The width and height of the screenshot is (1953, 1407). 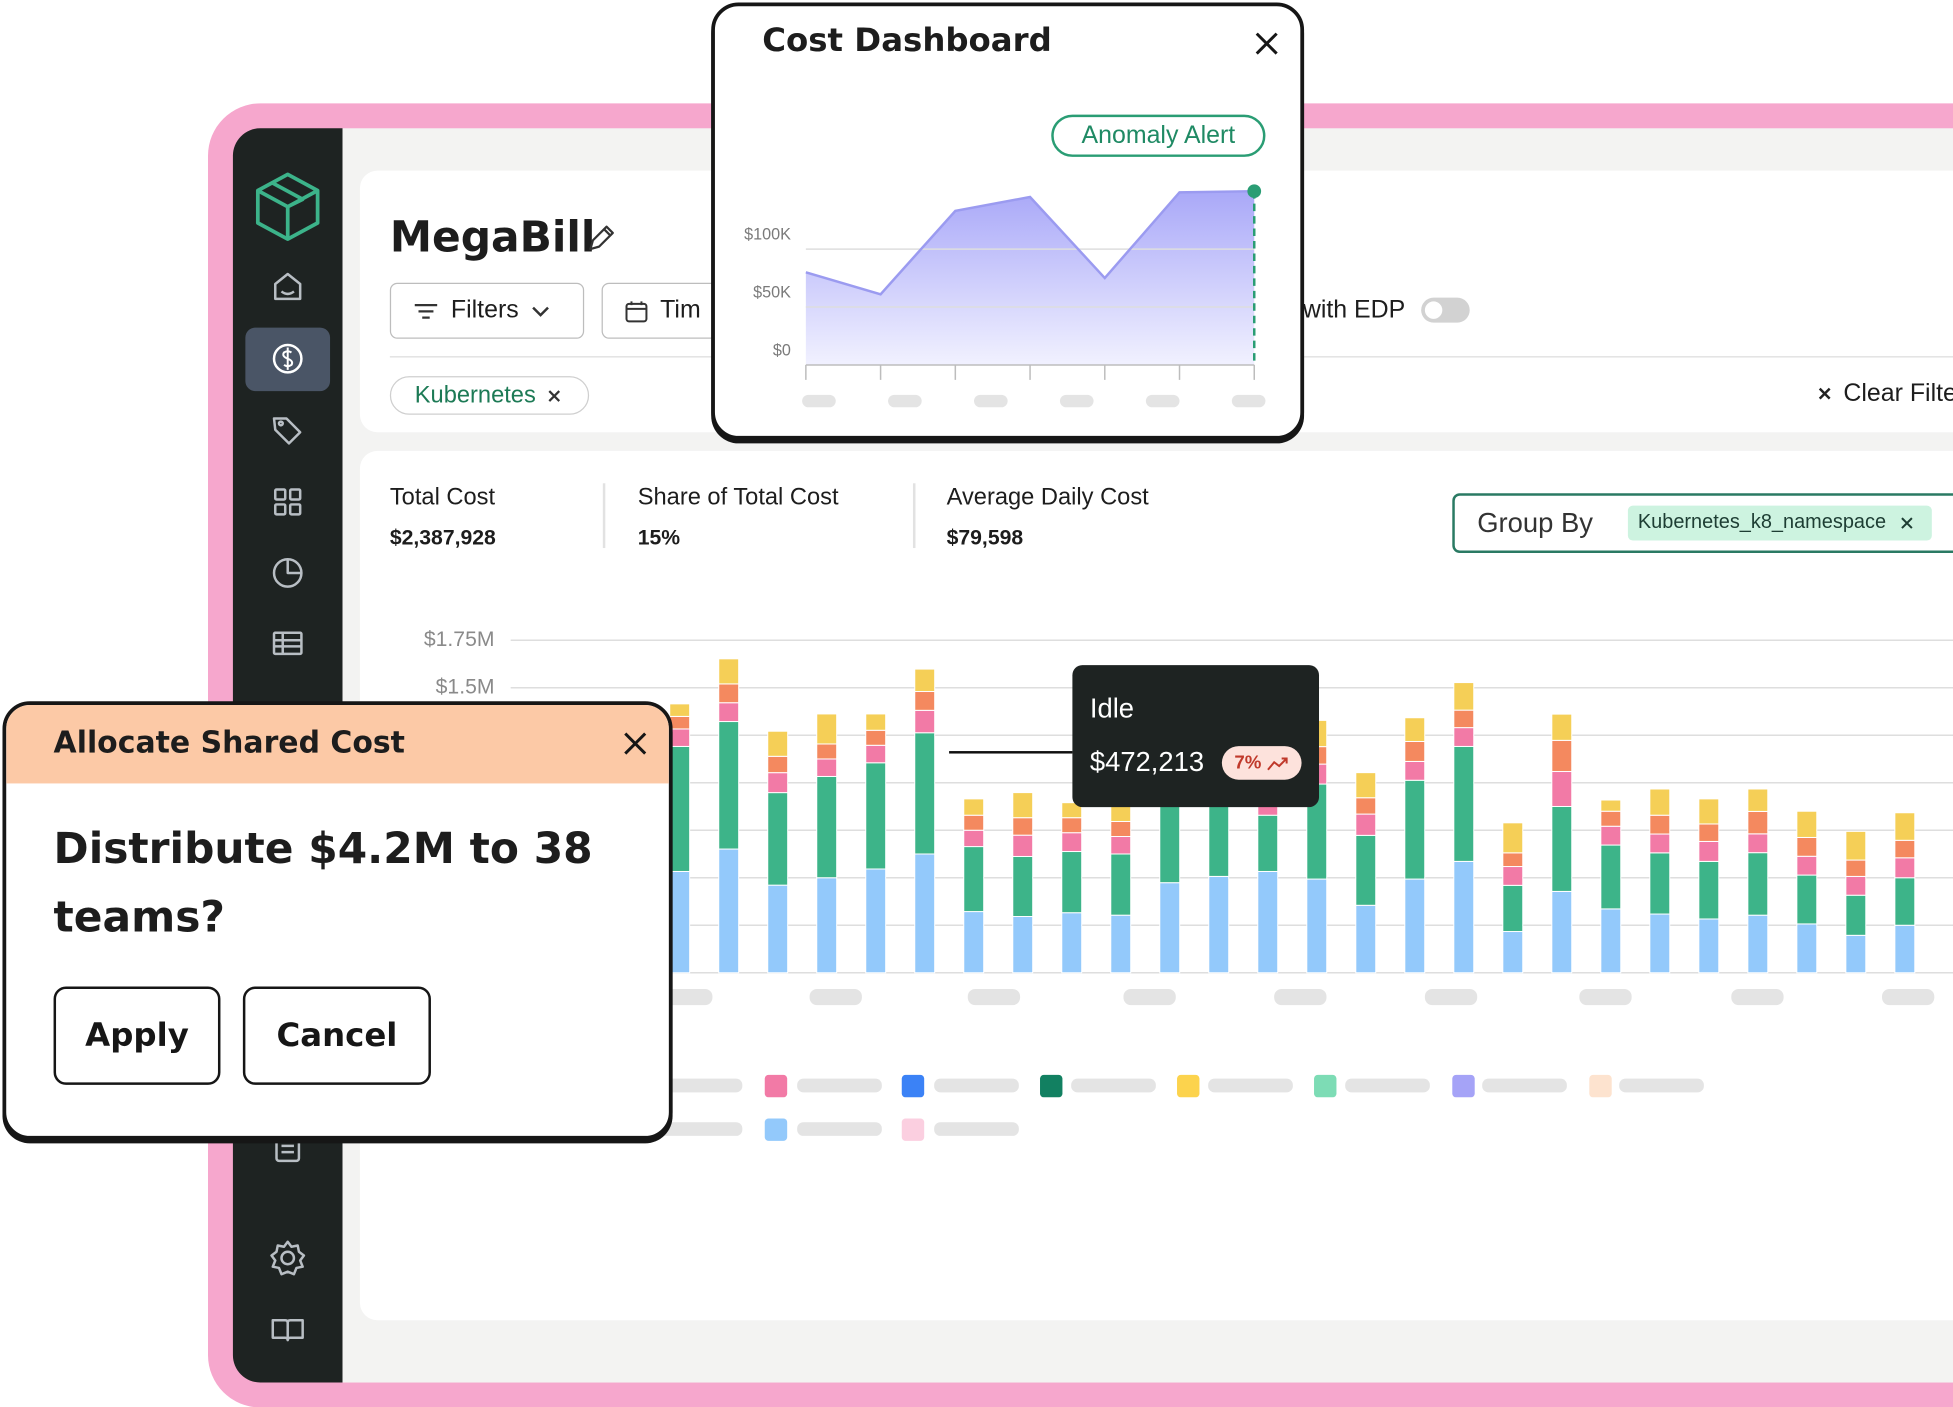 What do you see at coordinates (287, 431) in the screenshot?
I see `tag-icon` at bounding box center [287, 431].